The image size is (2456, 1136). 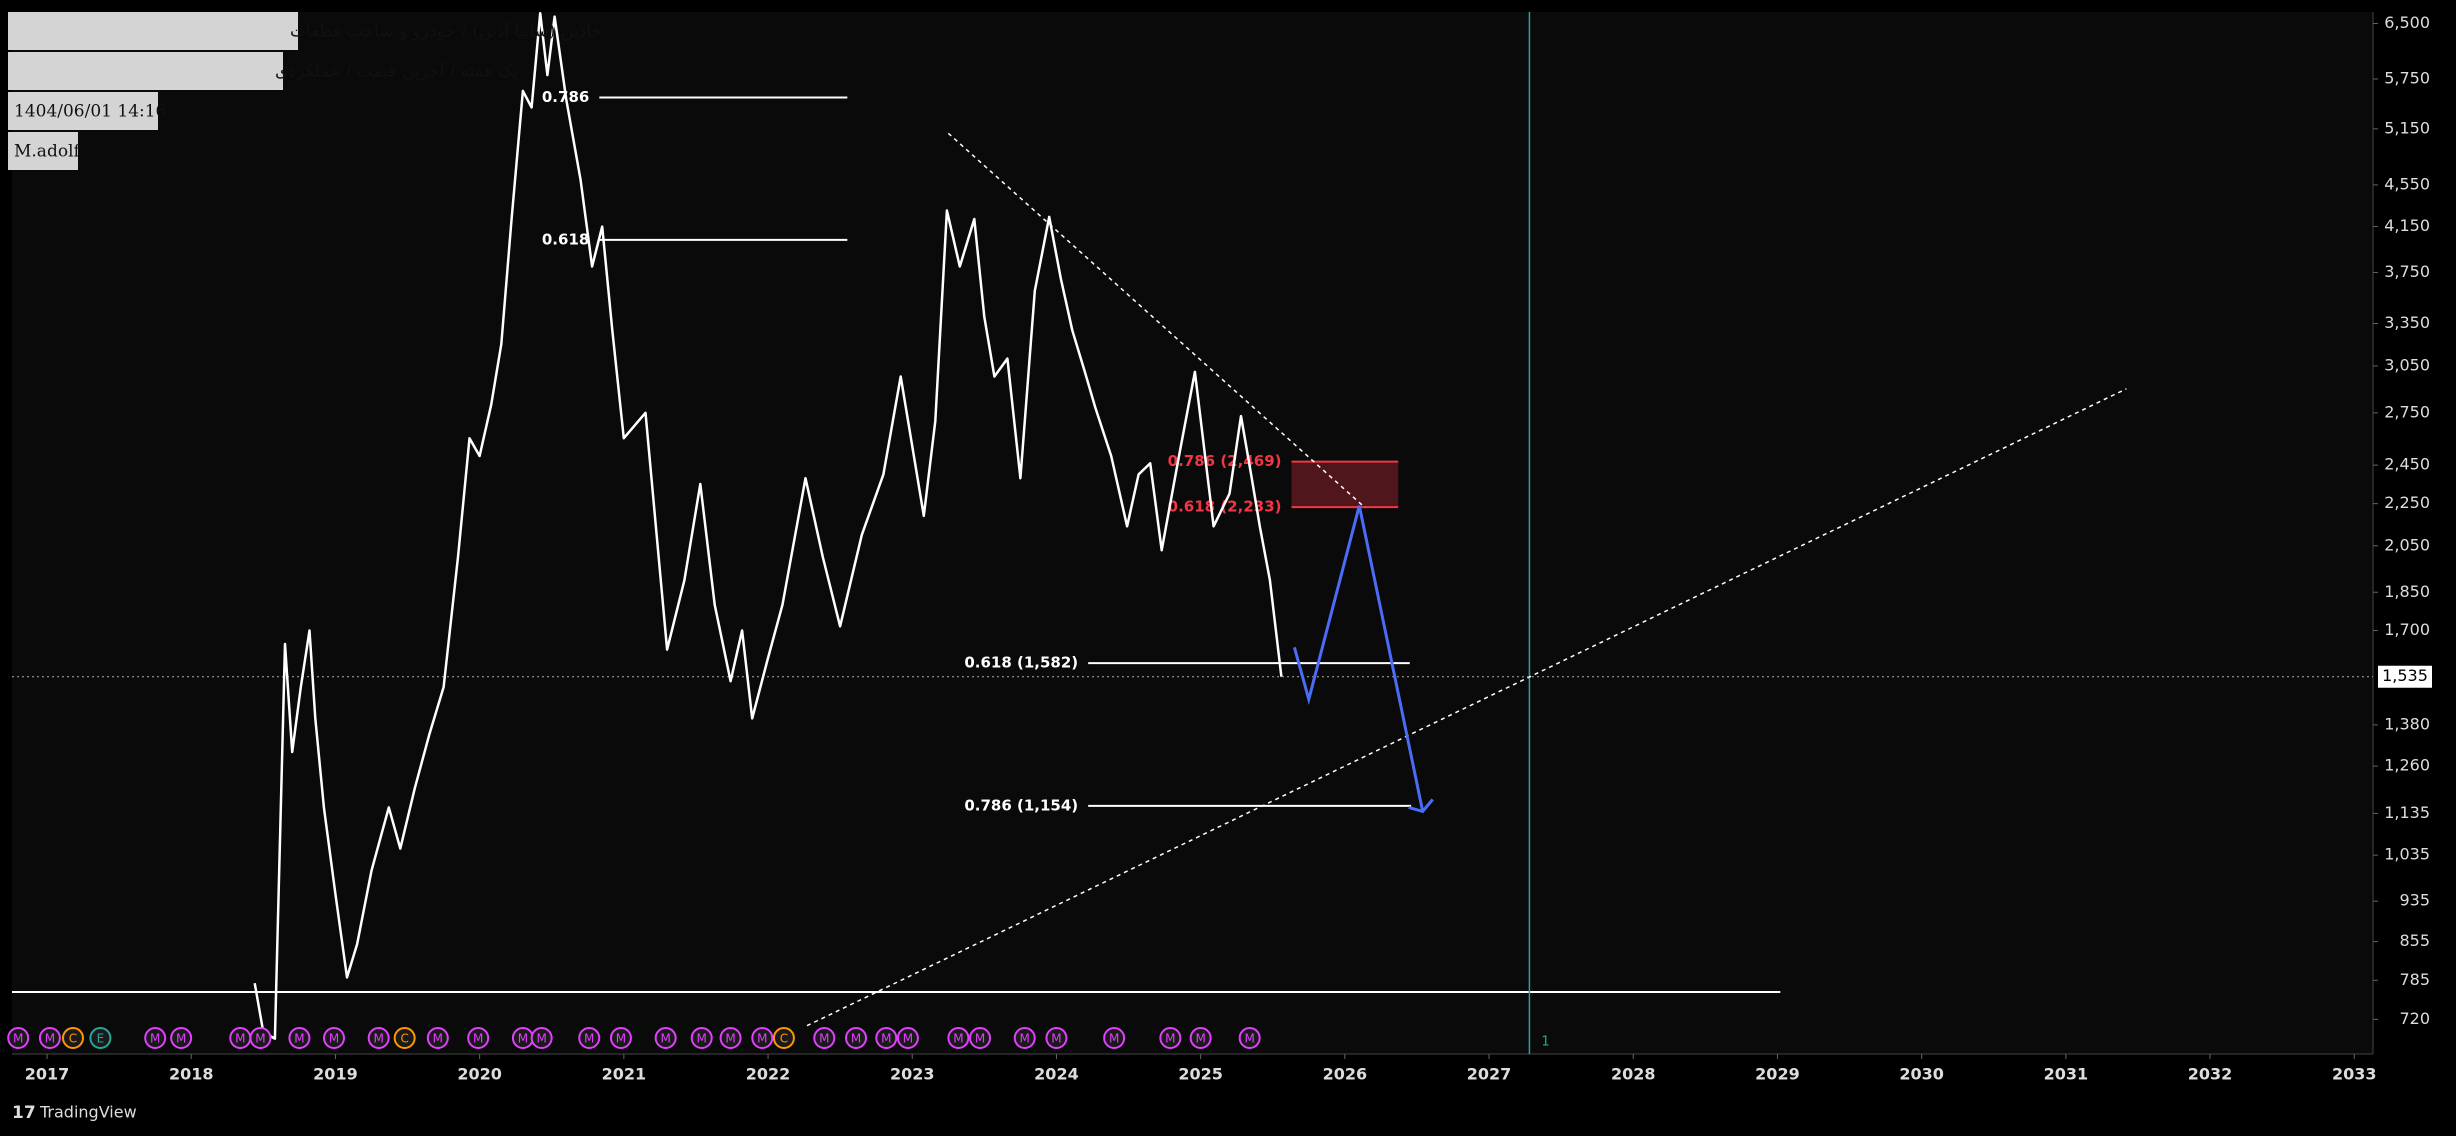 What do you see at coordinates (2407, 765) in the screenshot?
I see `y-tick-label: 1,260` at bounding box center [2407, 765].